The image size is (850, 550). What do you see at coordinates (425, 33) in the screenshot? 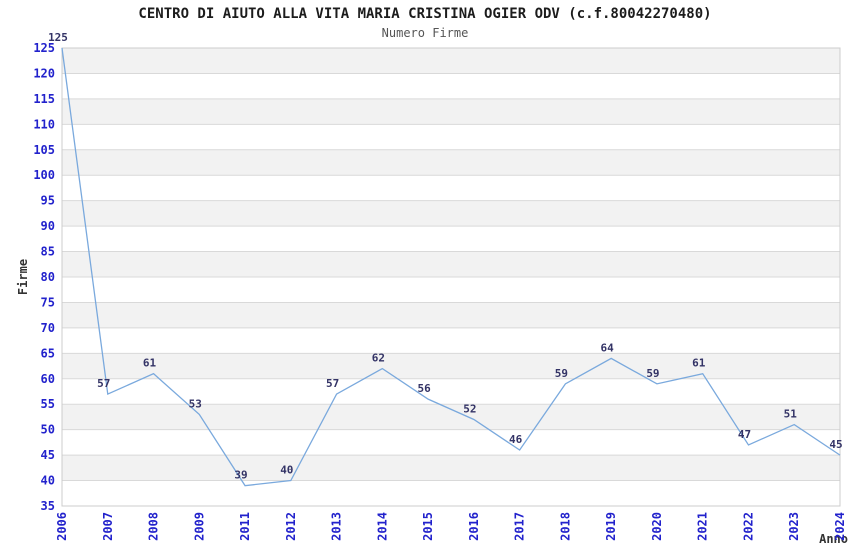
I see `chart-subtitle: Numero Firme` at bounding box center [425, 33].